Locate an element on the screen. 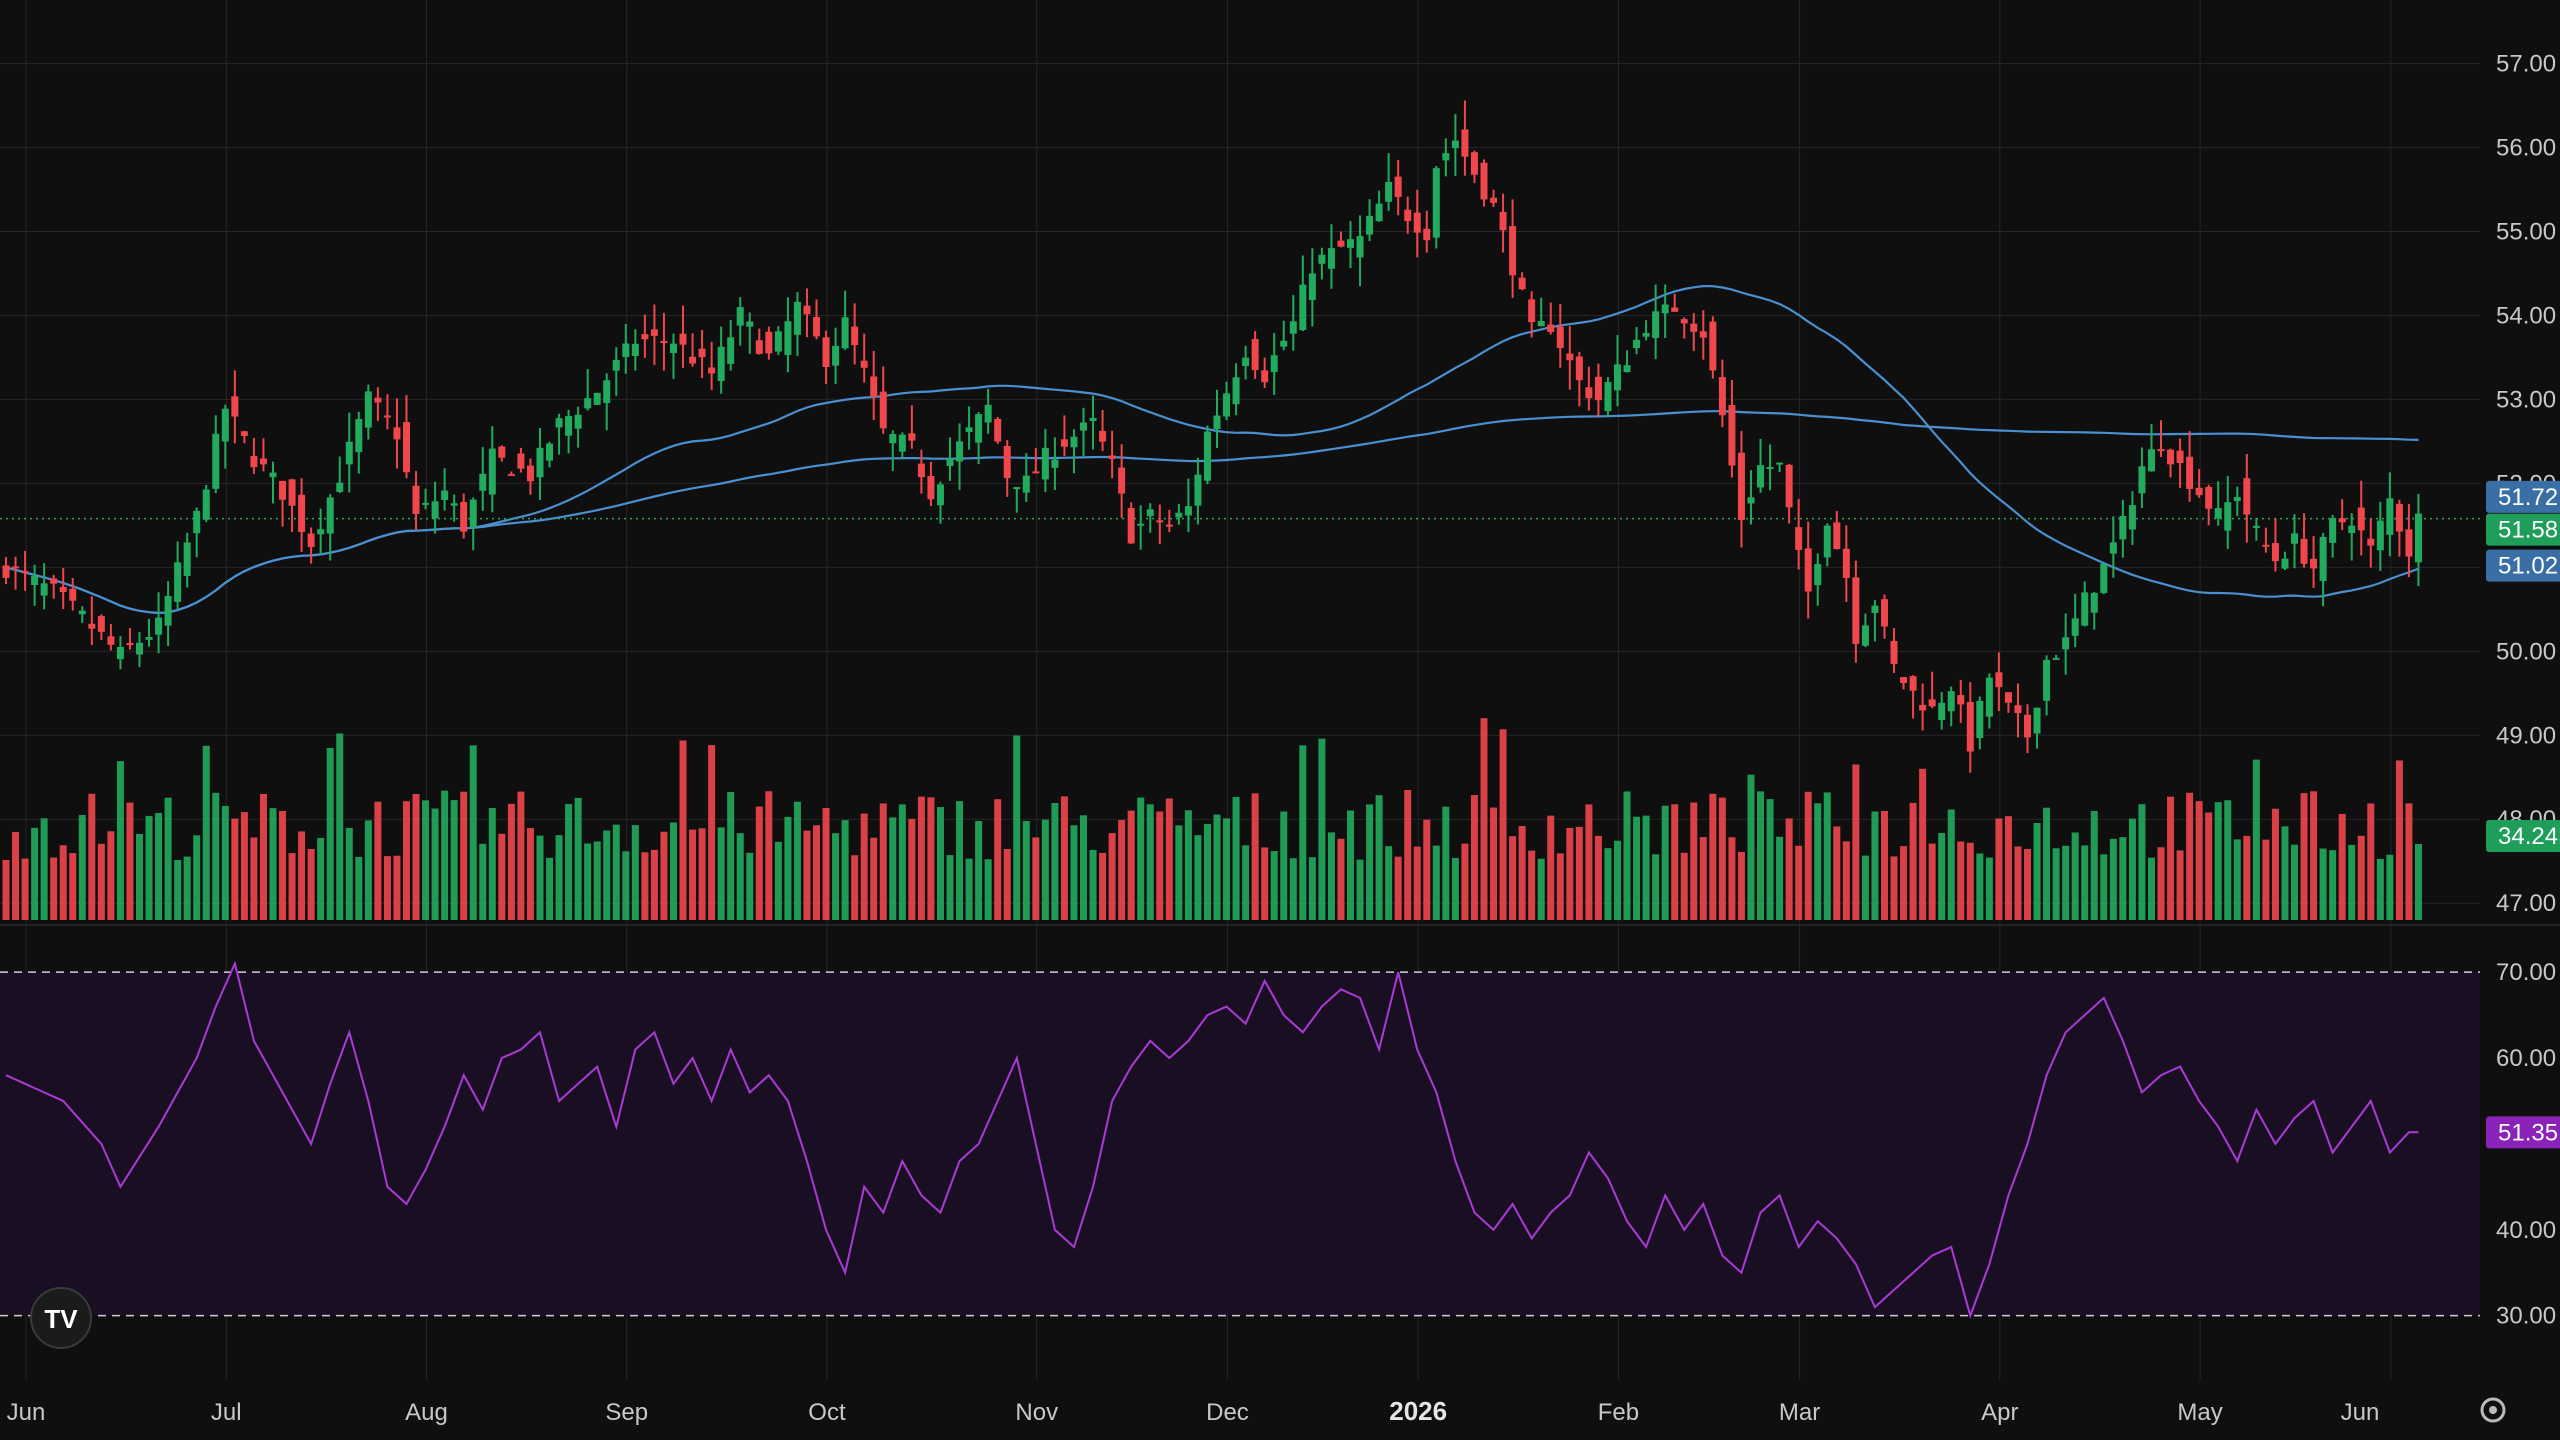  last-price-tag-bg is located at coordinates (2523, 529).